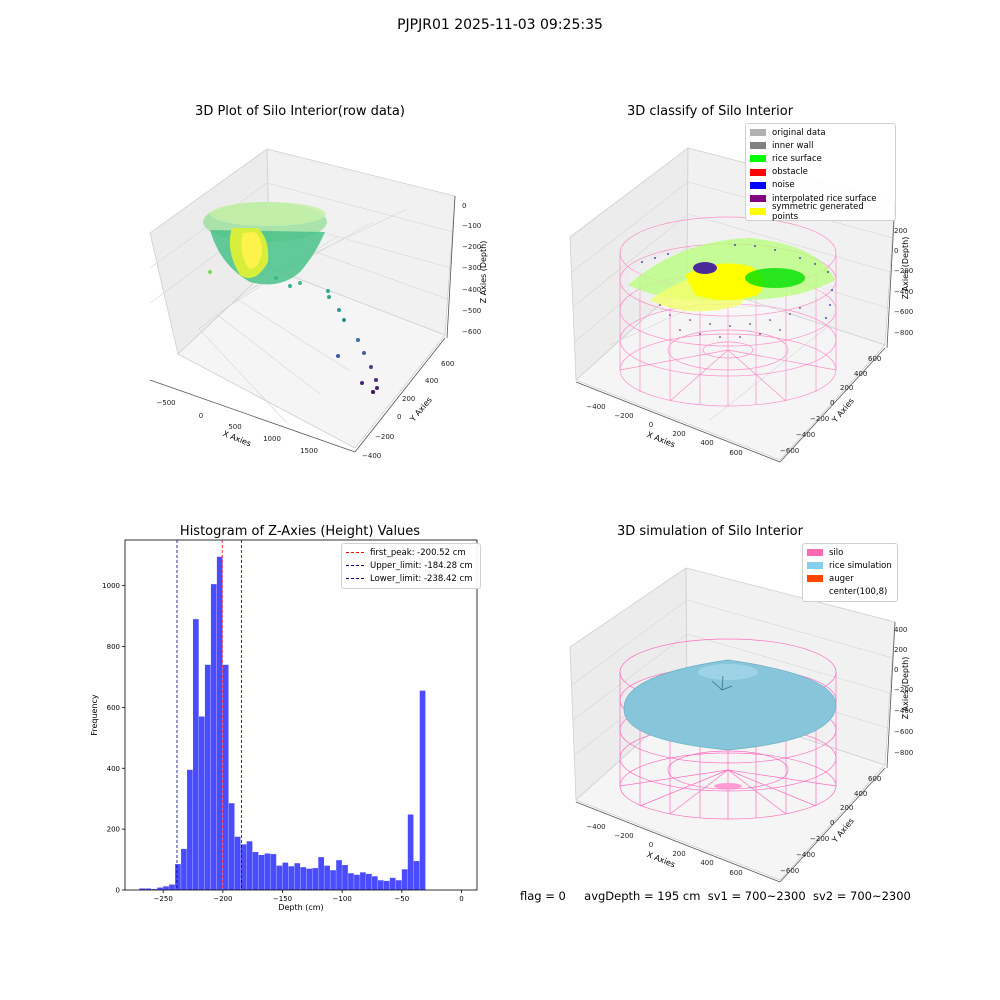 Image resolution: width=1000 pixels, height=1000 pixels. I want to click on y-tick-label: 0, so click(118, 891).